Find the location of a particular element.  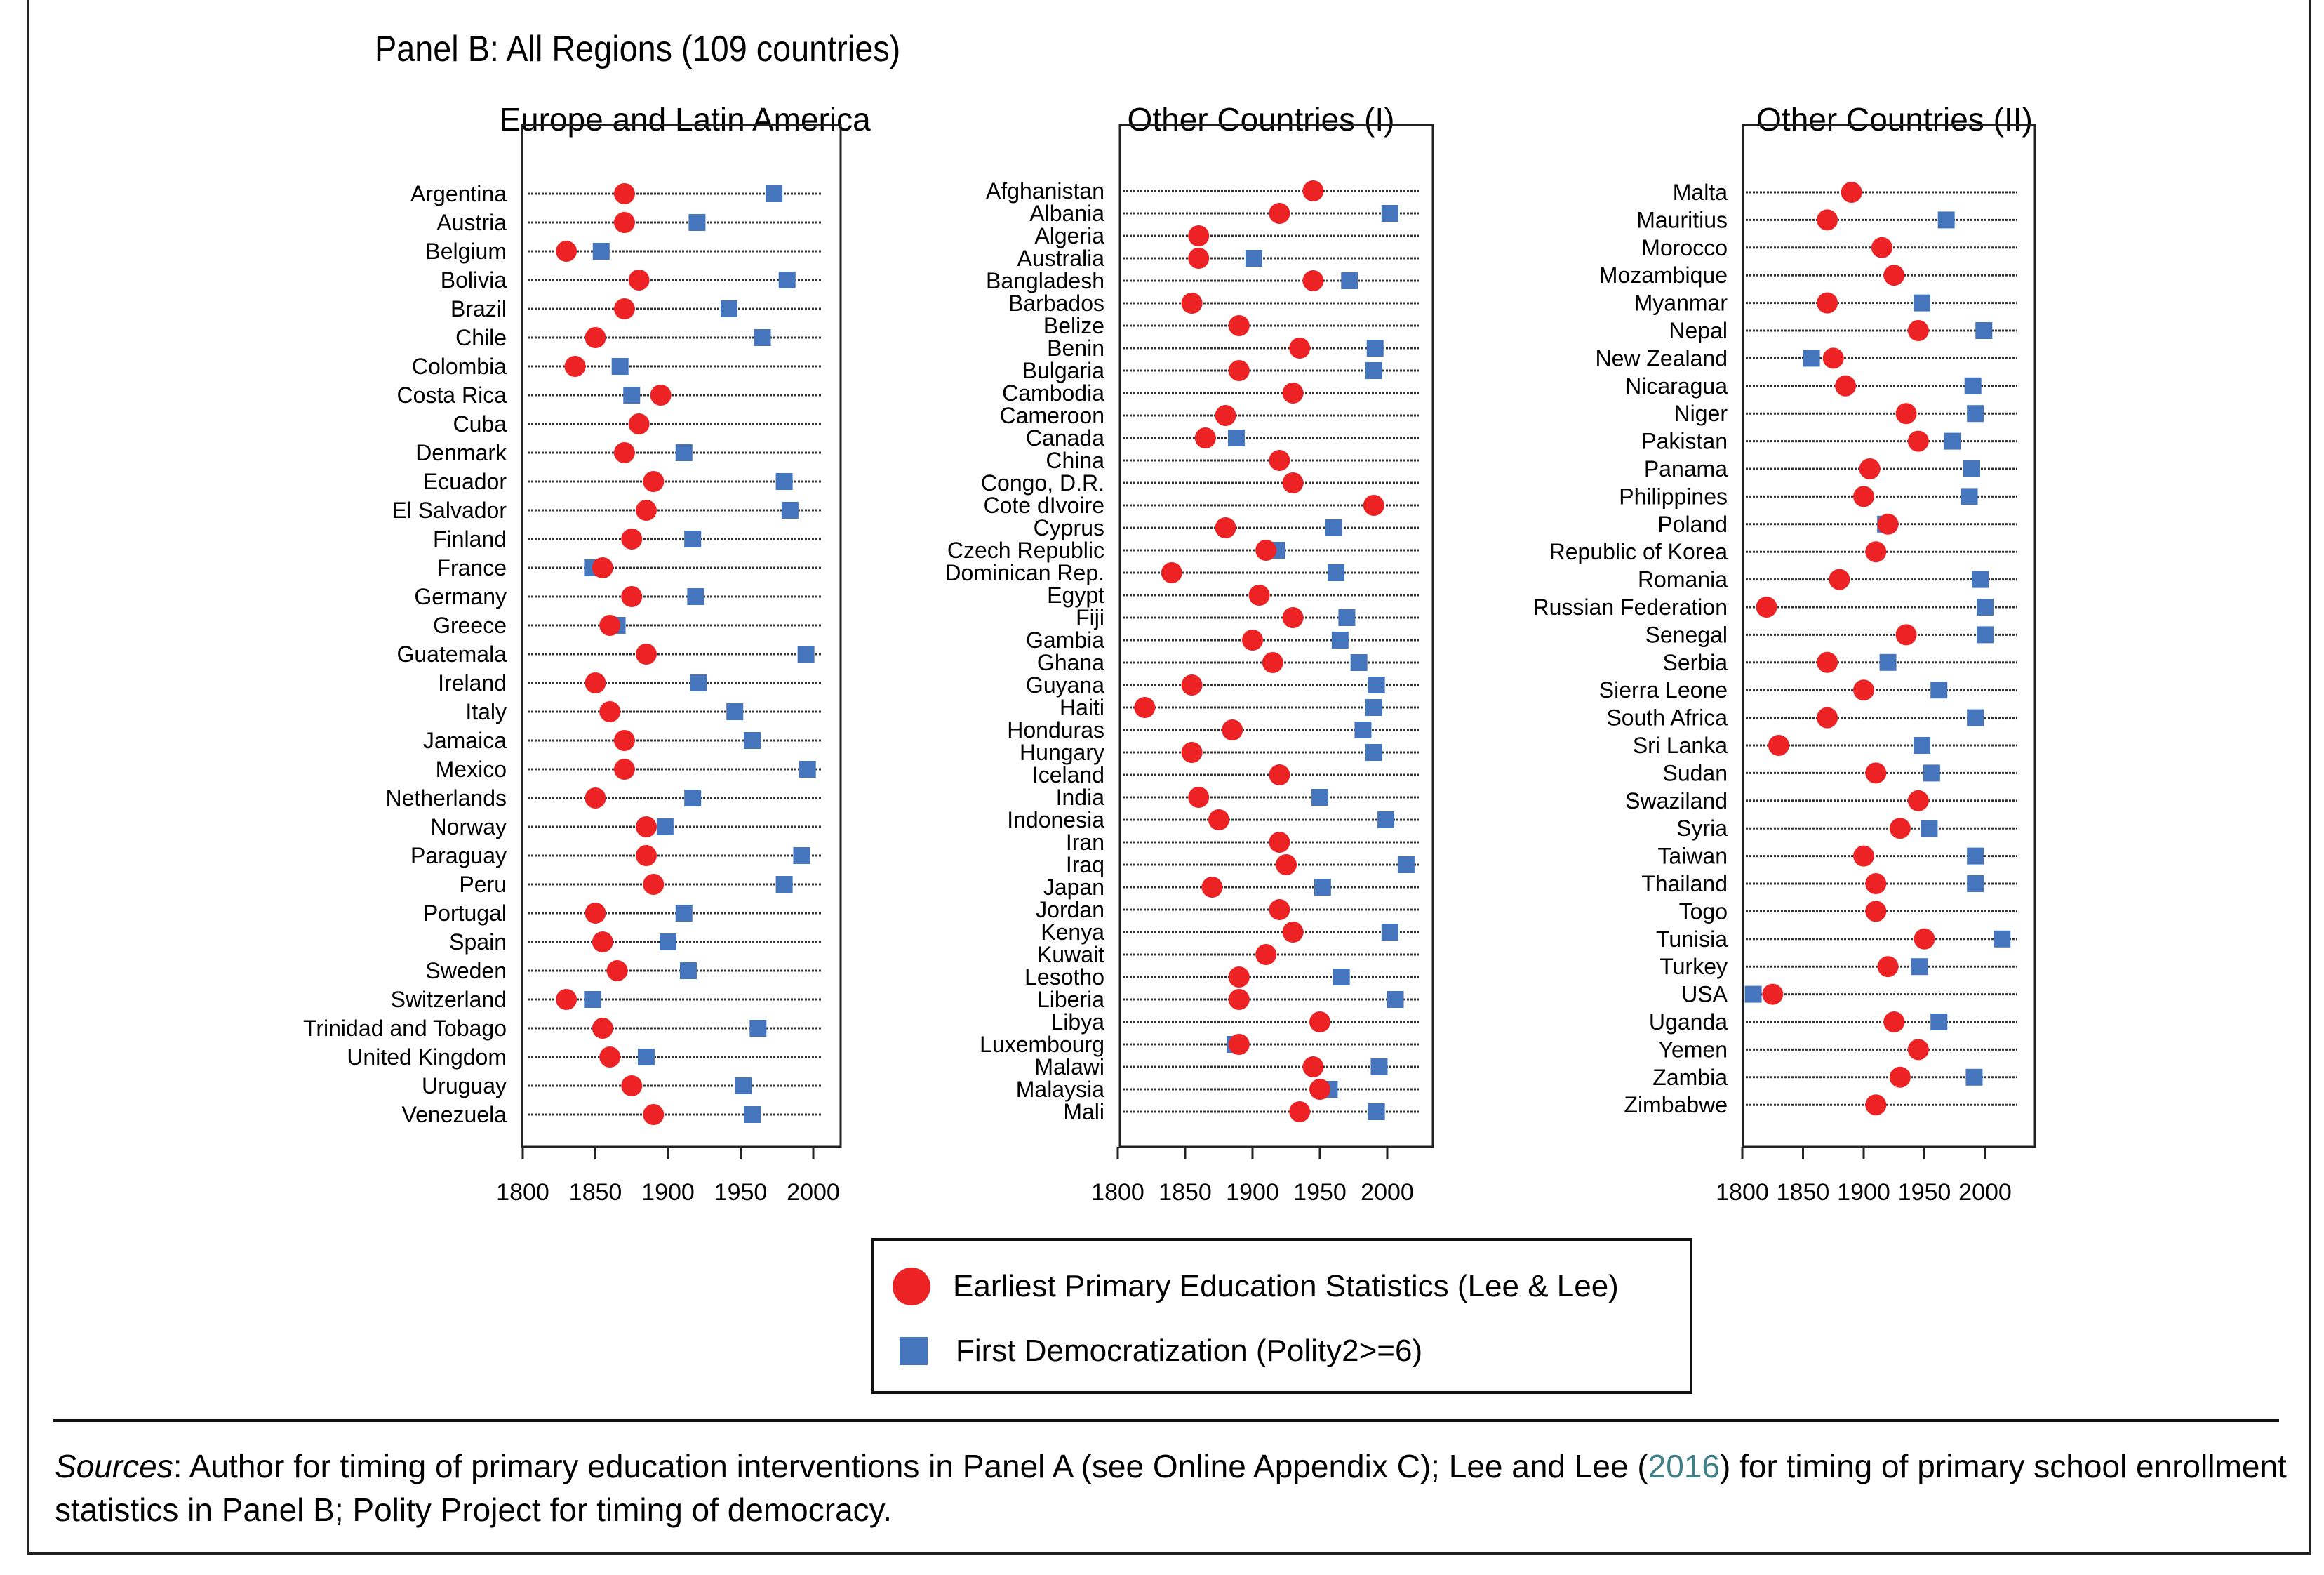

country-label: Jordan is located at coordinates (1070, 909).